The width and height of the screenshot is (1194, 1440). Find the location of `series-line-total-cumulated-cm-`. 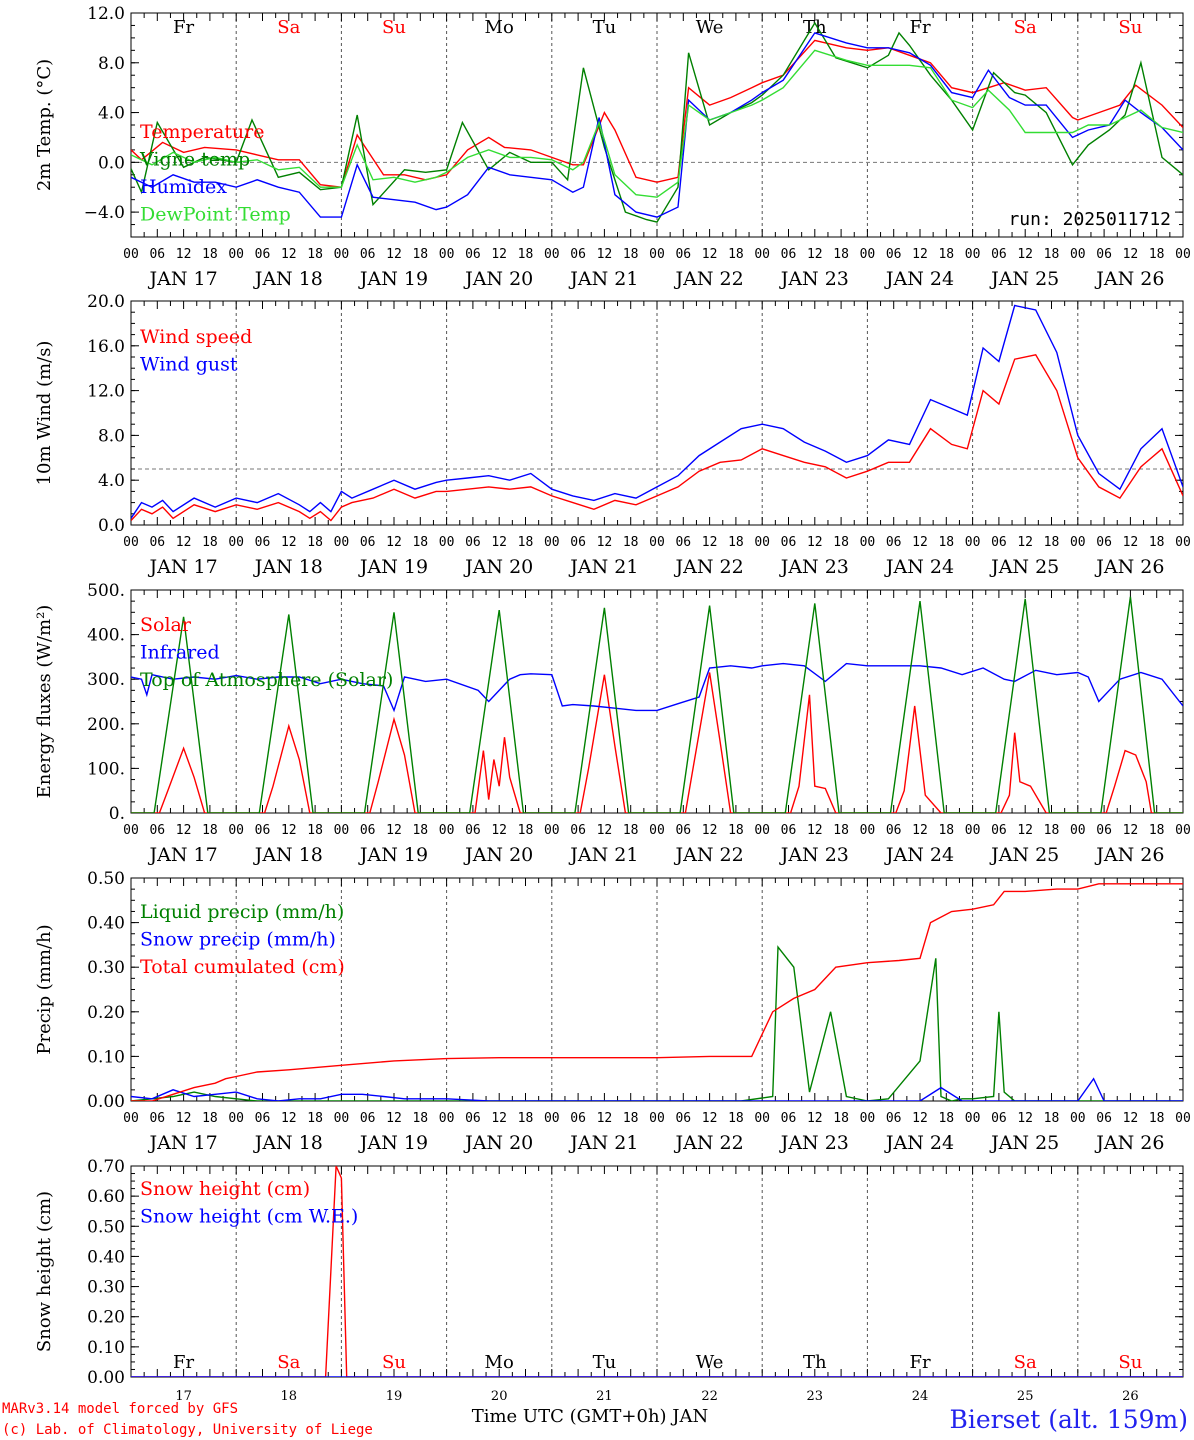

series-line-total-cumulated-cm- is located at coordinates (657, 992).